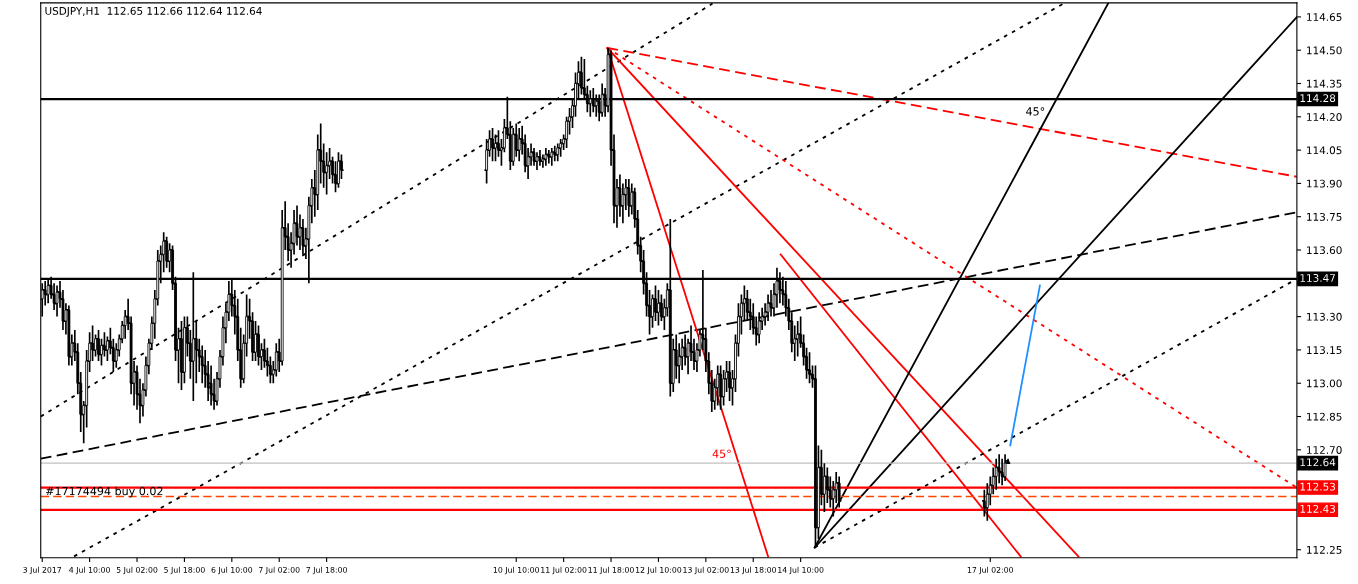 The width and height of the screenshot is (1358, 584). I want to click on ref-line-label: 112.53, so click(1318, 486).